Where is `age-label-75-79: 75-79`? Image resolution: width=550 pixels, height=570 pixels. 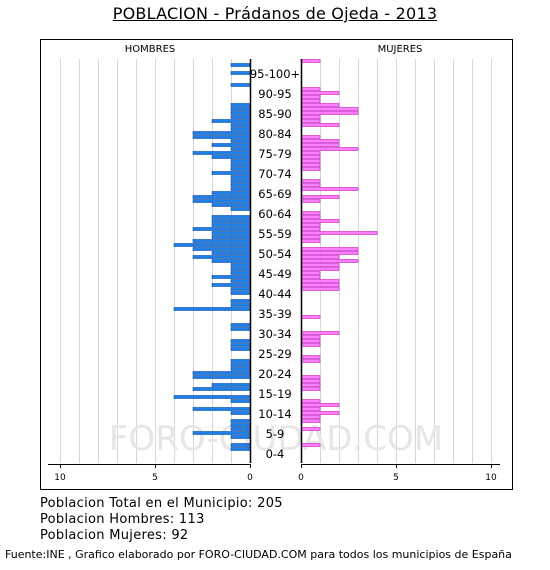
age-label-75-79: 75-79 is located at coordinates (274, 154).